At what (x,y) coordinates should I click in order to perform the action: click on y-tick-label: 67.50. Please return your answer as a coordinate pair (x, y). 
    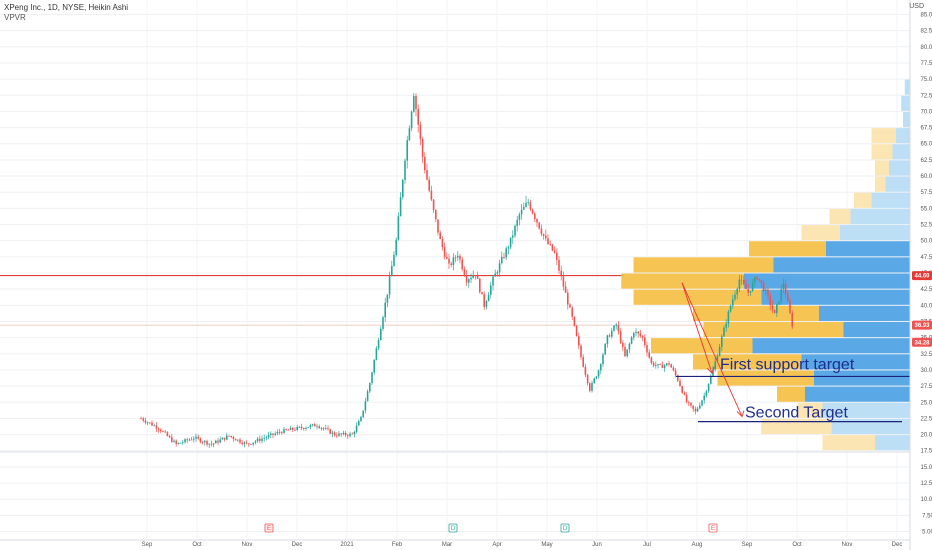
    Looking at the image, I should click on (926, 129).